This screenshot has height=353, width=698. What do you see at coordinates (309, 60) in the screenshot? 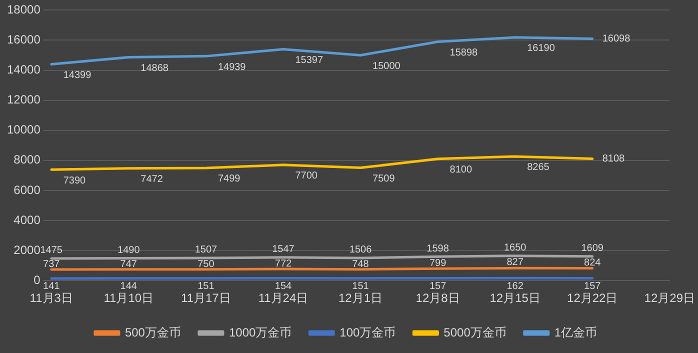
I see `data-label: 15397` at bounding box center [309, 60].